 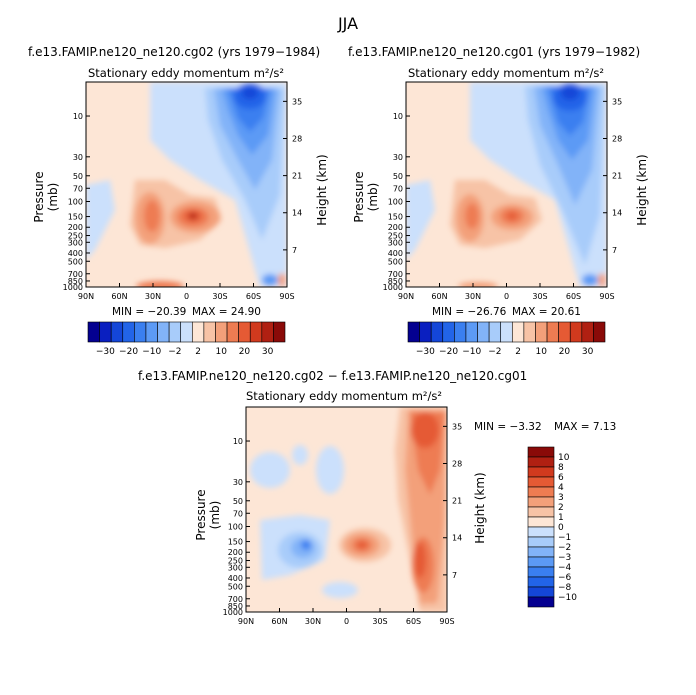 What do you see at coordinates (174, 352) in the screenshot?
I see `colorbar1-label: −2` at bounding box center [174, 352].